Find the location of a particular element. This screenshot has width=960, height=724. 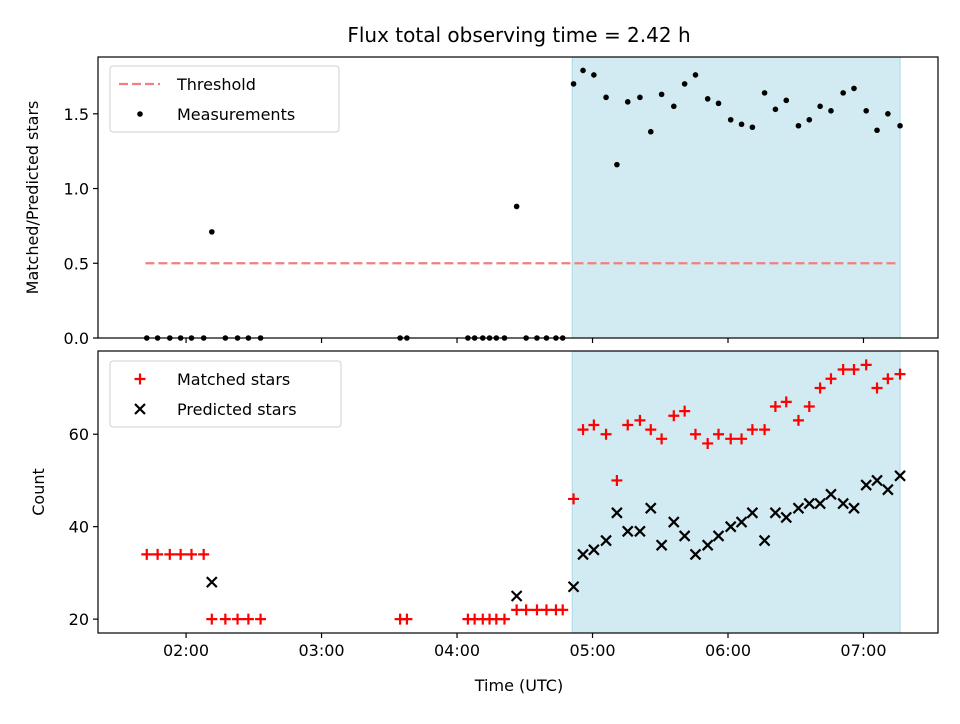

legend: Matched stars Predicted stars is located at coordinates (225, 394).